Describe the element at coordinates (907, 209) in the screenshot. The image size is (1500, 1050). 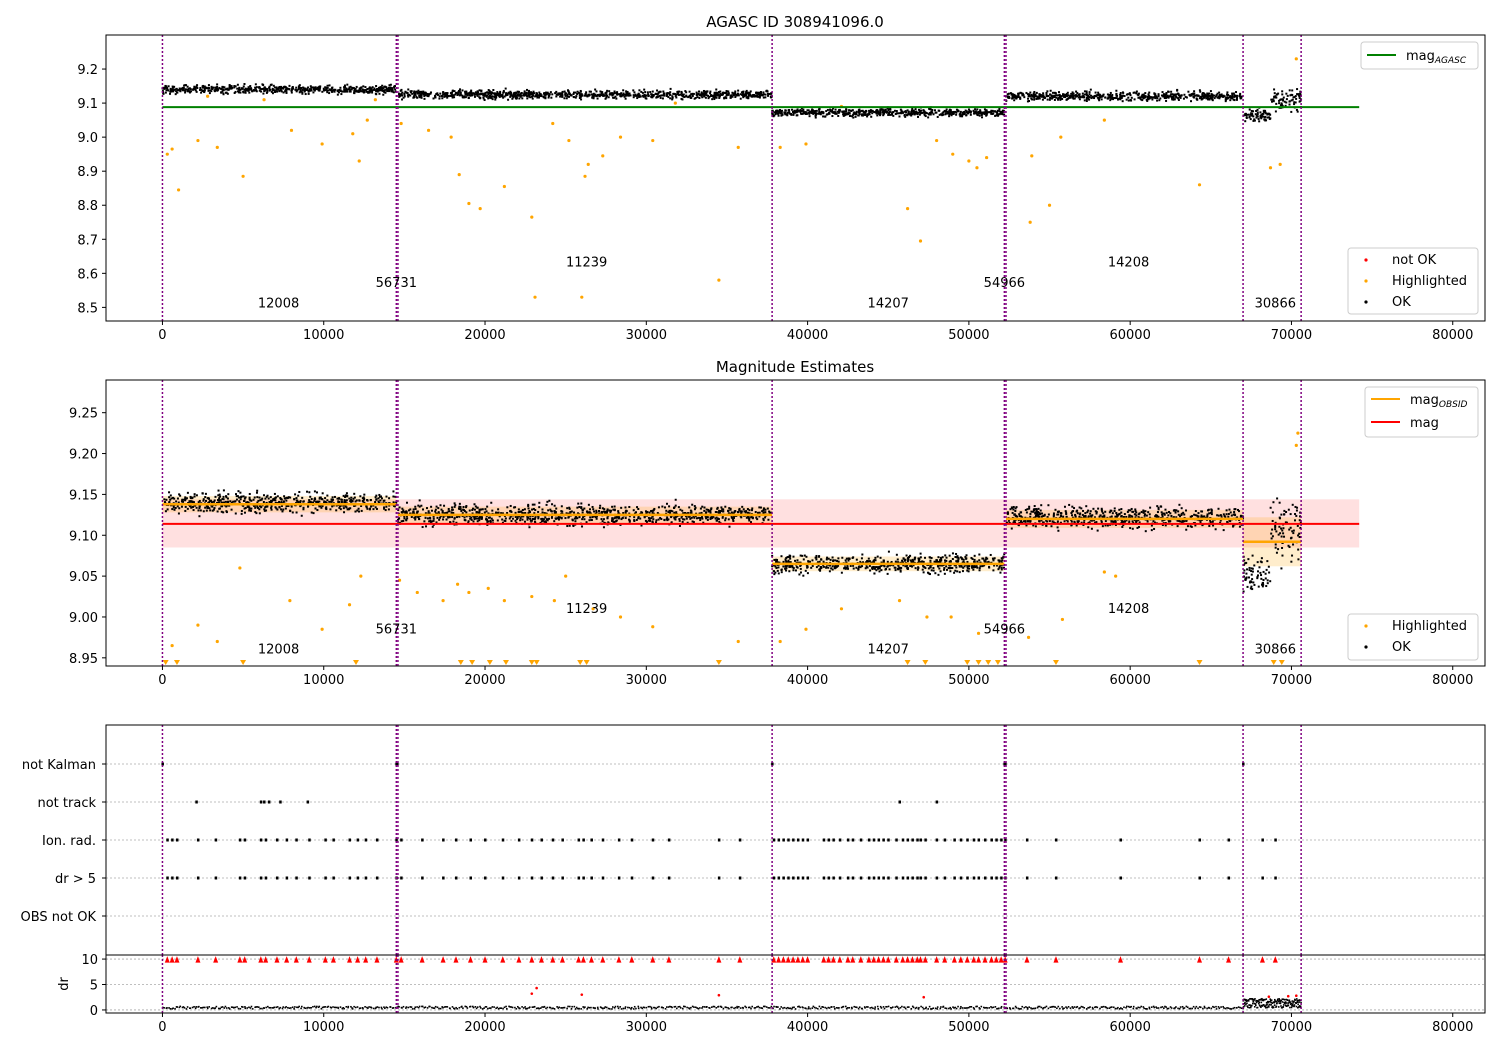
I see `highlighted-point` at that location.